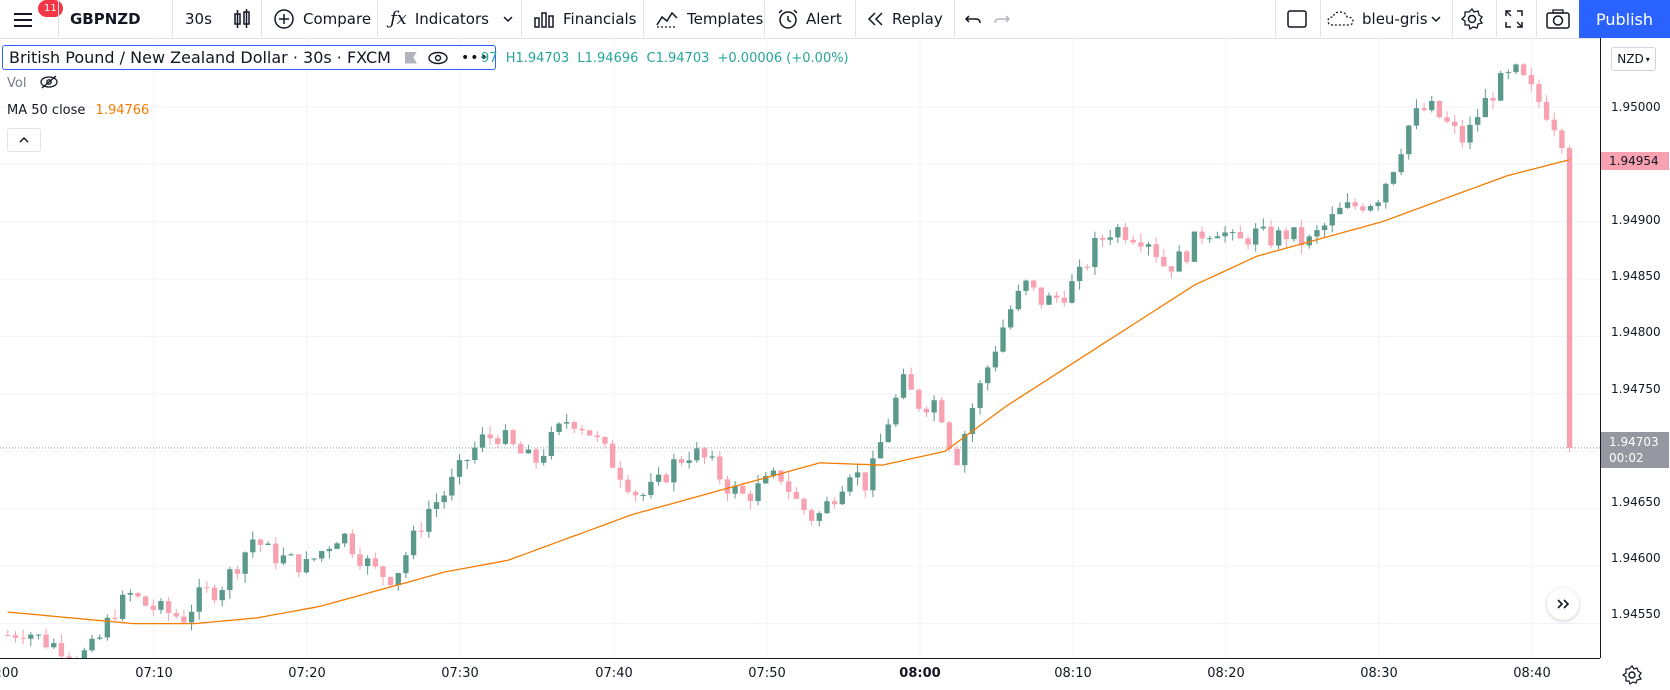 Image resolution: width=1670 pixels, height=690 pixels. I want to click on chevron-down-icon, so click(508, 18).